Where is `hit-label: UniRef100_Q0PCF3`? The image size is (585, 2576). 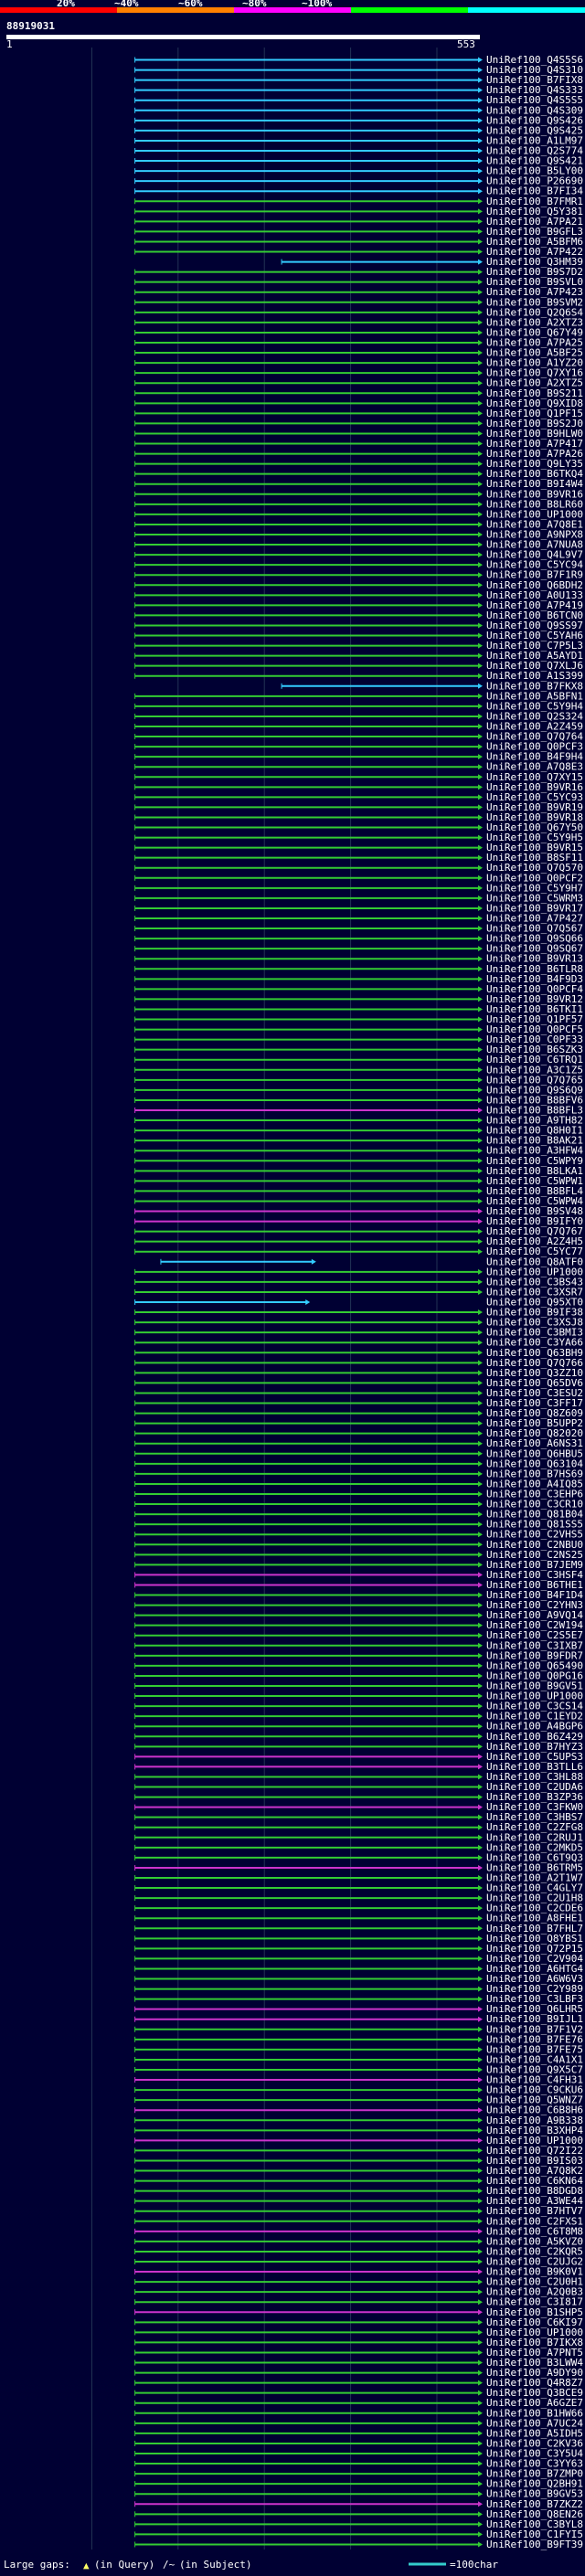 hit-label: UniRef100_Q0PCF3 is located at coordinates (535, 747).